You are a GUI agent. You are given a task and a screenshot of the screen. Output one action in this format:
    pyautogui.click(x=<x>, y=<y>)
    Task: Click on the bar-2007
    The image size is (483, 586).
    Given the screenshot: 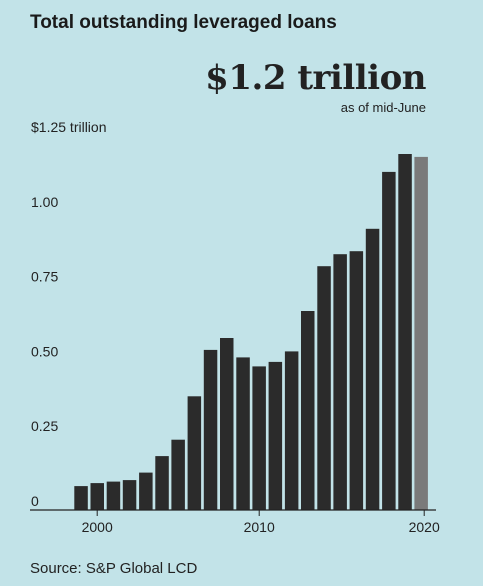 What is the action you would take?
    pyautogui.click(x=210, y=429)
    